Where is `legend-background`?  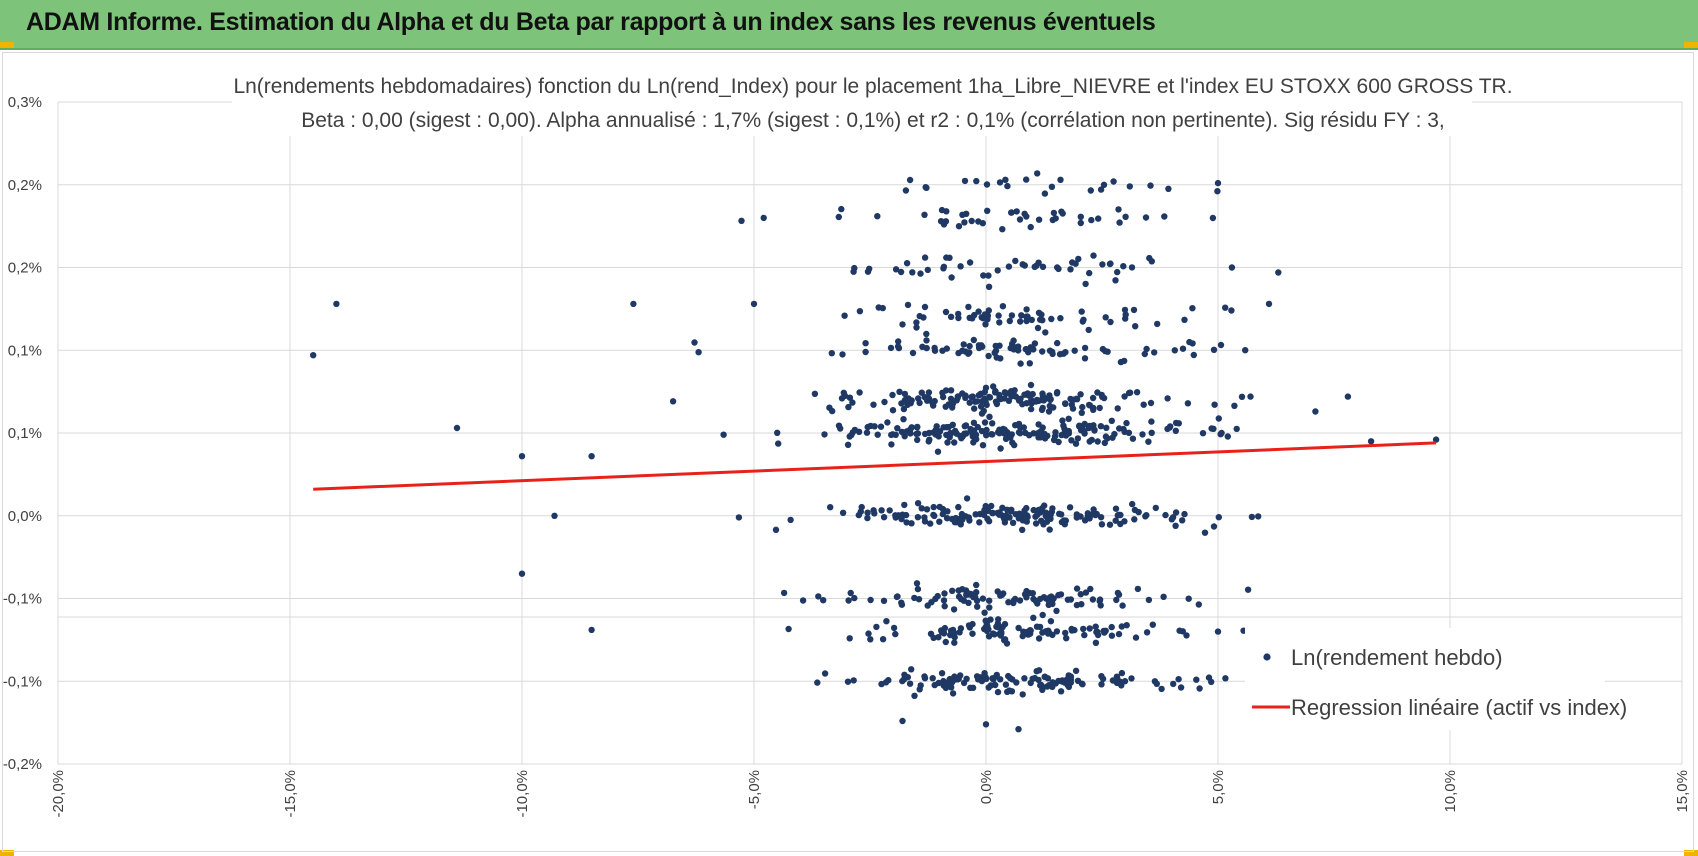
legend-background is located at coordinates (1425, 679).